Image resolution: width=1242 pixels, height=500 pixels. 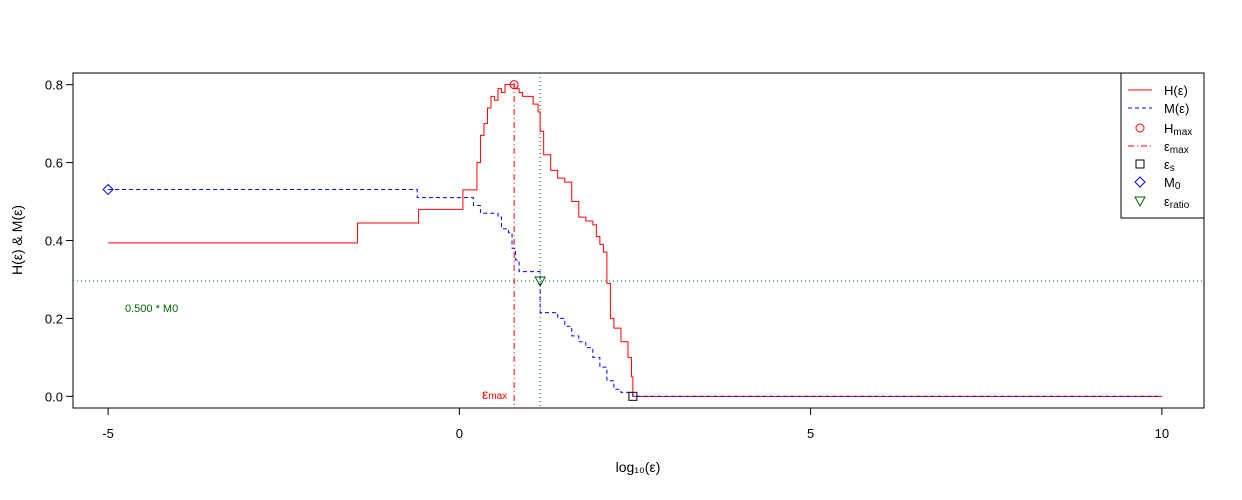 I want to click on y-tick-label-0: 0.0, so click(x=54, y=396).